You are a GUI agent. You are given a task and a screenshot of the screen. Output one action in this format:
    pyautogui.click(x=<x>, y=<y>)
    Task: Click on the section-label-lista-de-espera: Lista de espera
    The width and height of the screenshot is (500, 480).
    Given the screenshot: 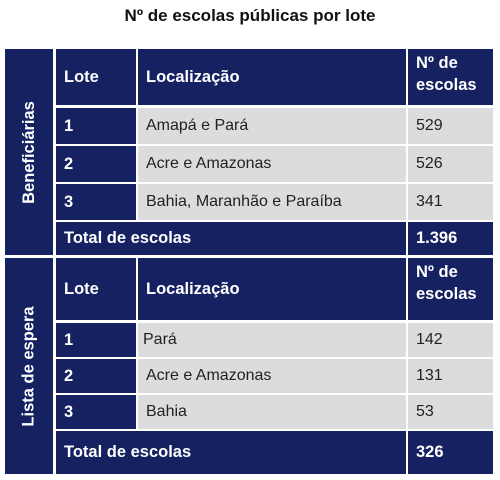 What is the action you would take?
    pyautogui.click(x=29, y=366)
    